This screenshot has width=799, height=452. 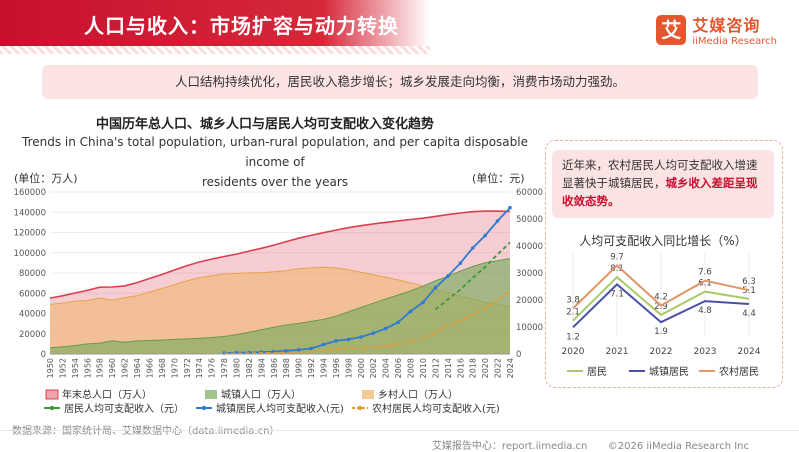 I want to click on side-data-label: 7.1, so click(x=617, y=294).